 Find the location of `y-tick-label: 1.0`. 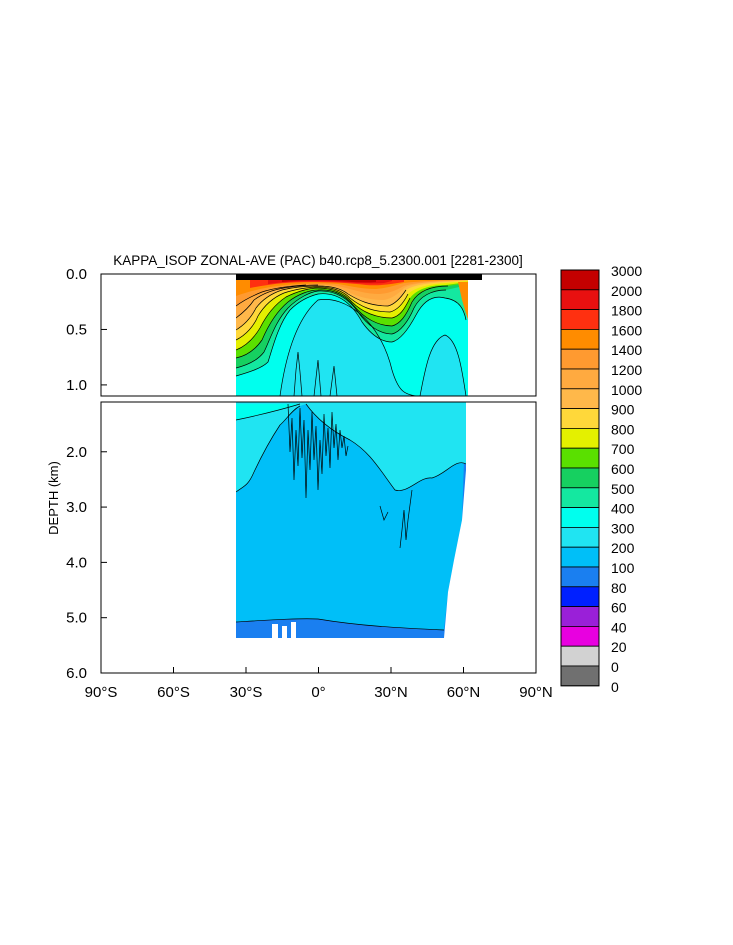

y-tick-label: 1.0 is located at coordinates (76, 385).